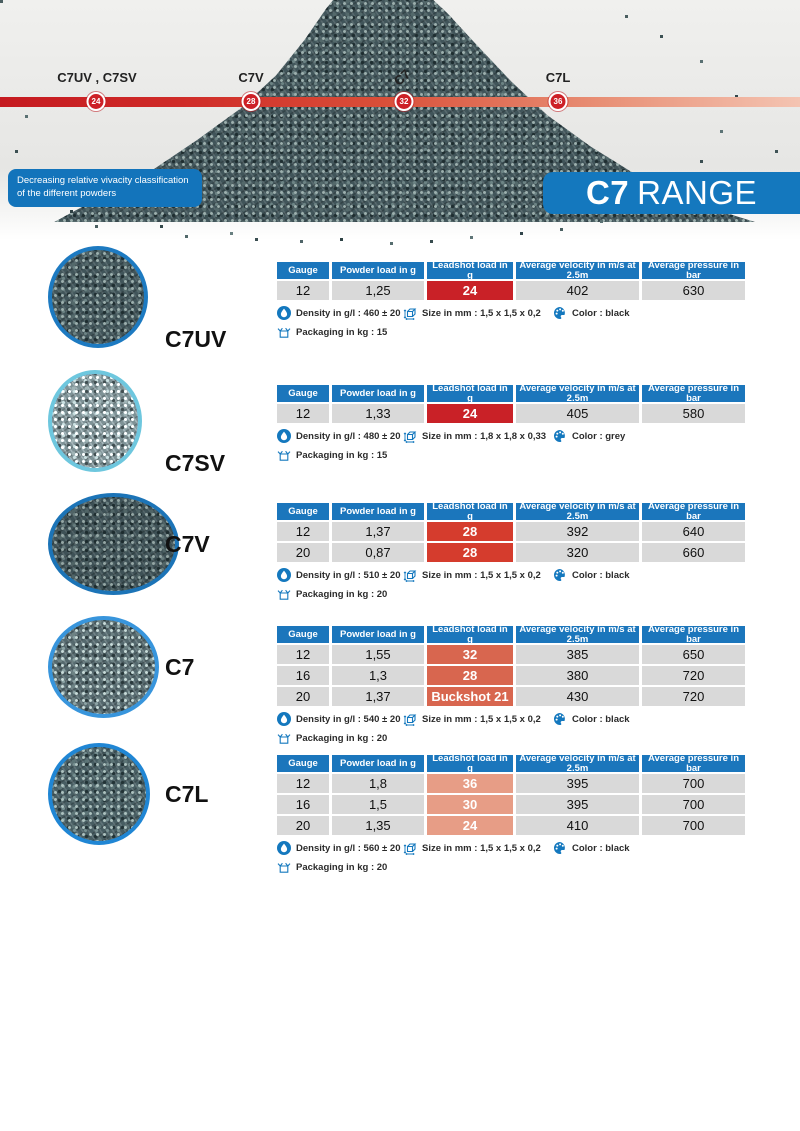 The image size is (800, 1131). Describe the element at coordinates (607, 192) in the screenshot. I see `range-banner-bold: C7` at that location.